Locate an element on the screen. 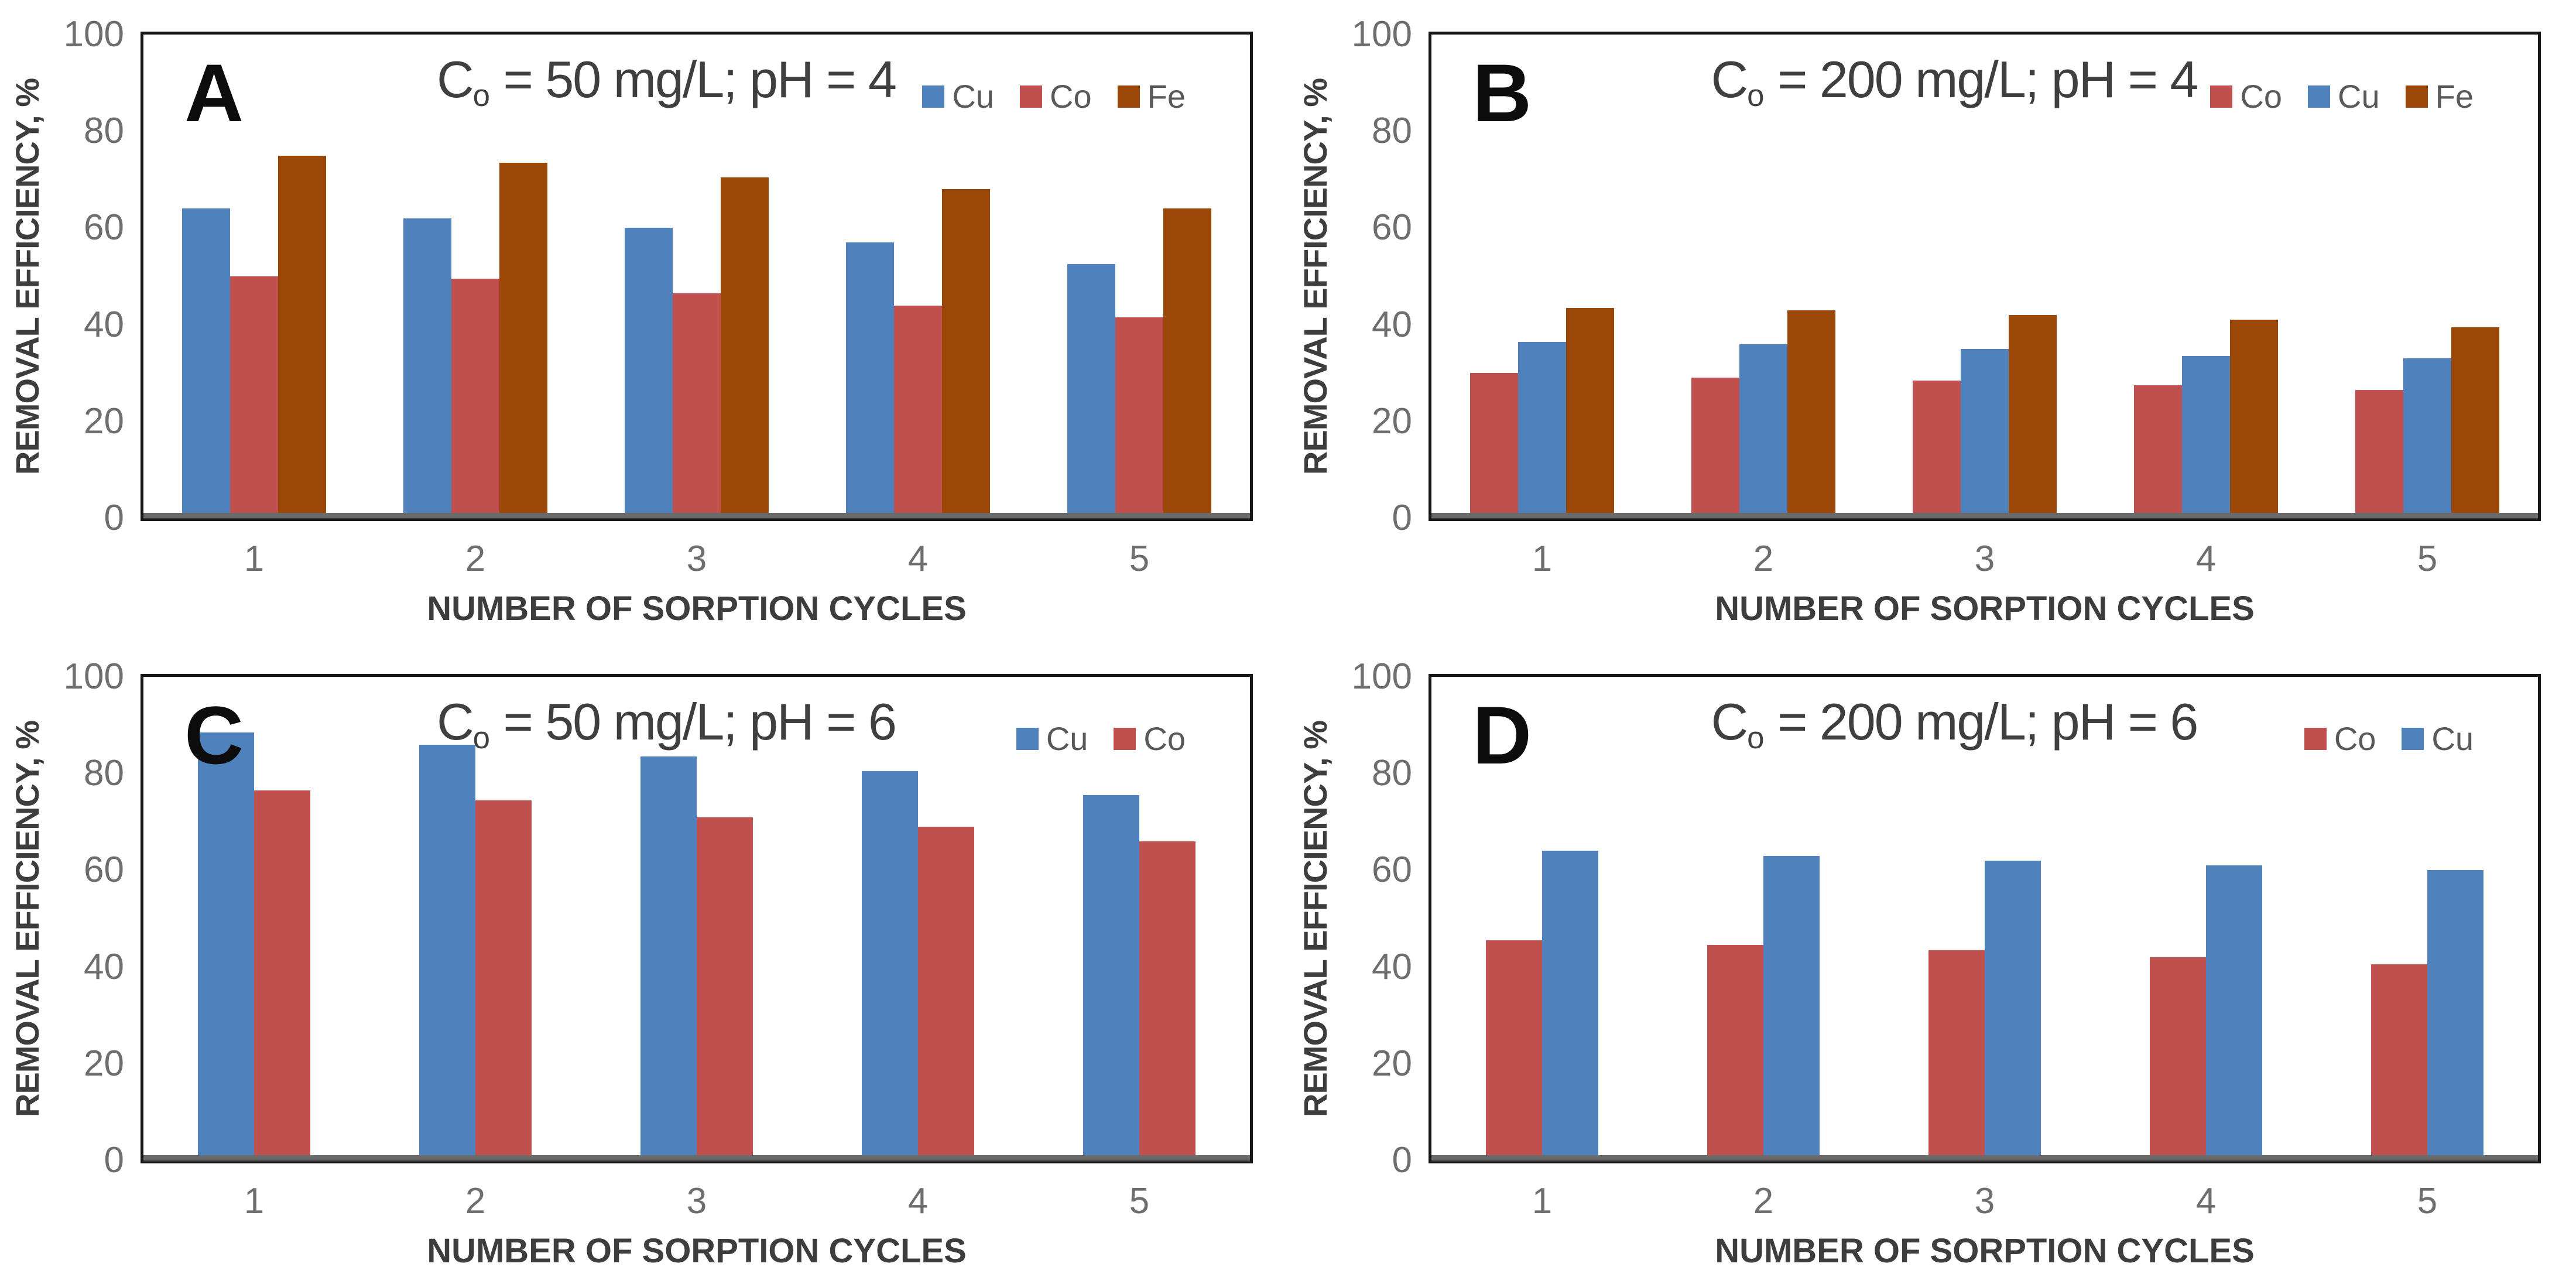 This screenshot has width=2576, height=1284. legend-item-co: Co is located at coordinates (2340, 739).